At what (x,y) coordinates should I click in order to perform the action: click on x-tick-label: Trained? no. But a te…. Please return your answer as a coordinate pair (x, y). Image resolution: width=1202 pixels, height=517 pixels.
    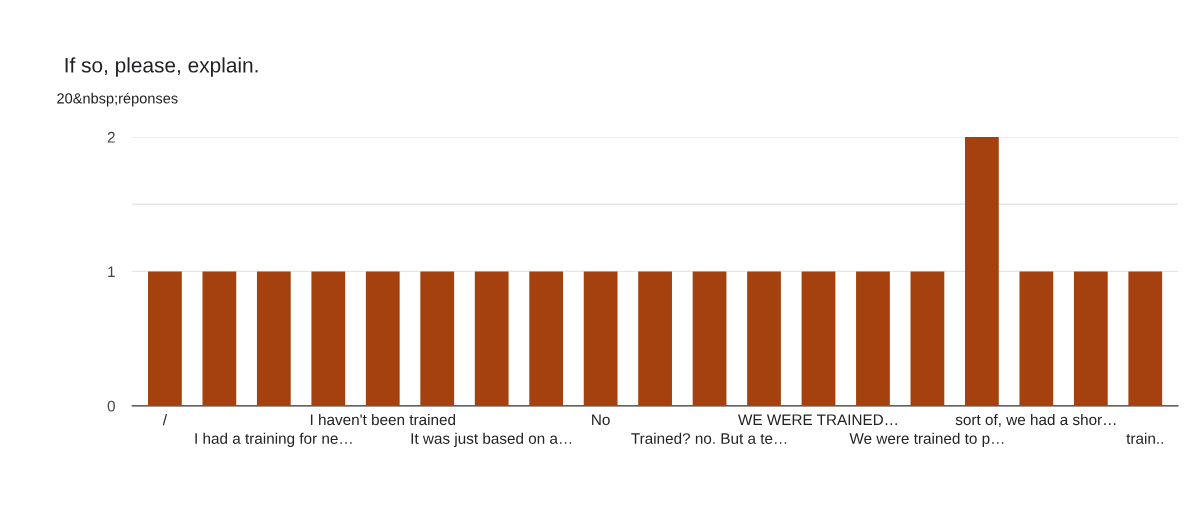
    Looking at the image, I should click on (709, 438).